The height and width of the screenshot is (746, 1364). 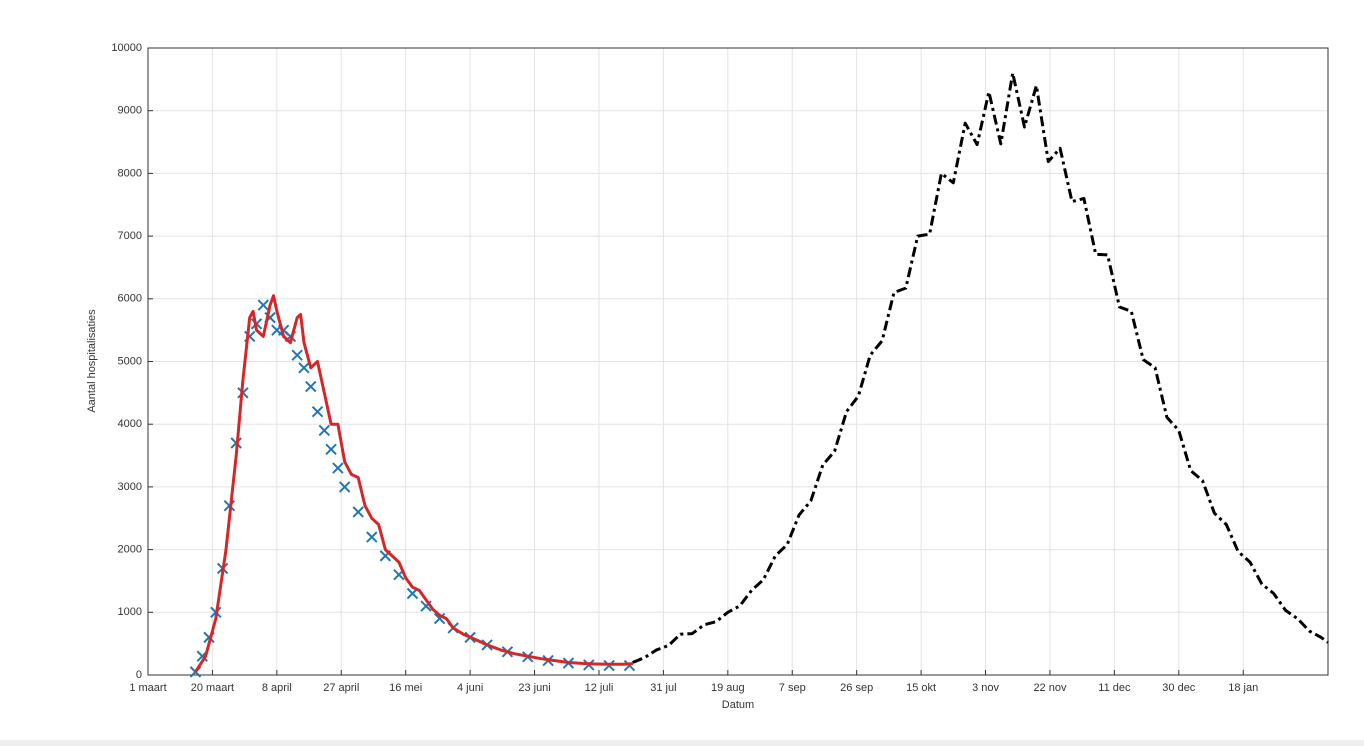 What do you see at coordinates (130, 236) in the screenshot?
I see `y-tick-label: 7000` at bounding box center [130, 236].